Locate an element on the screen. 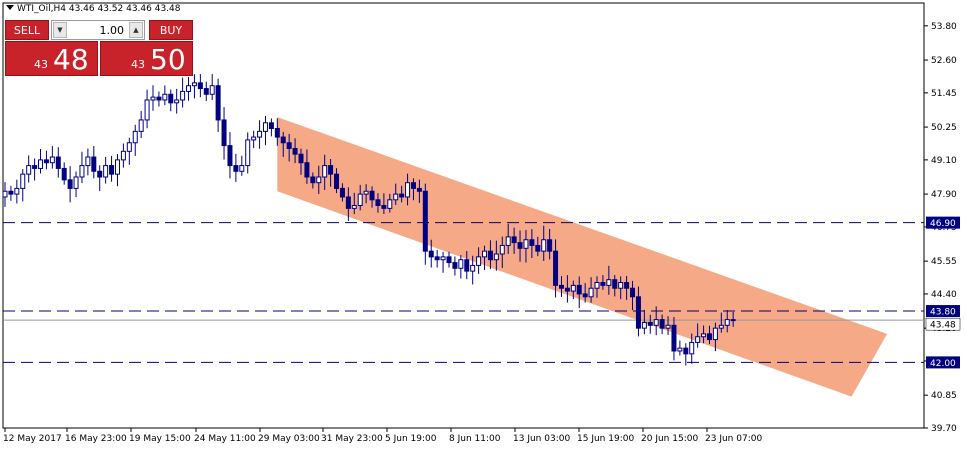  buy-price-button: 43 50 is located at coordinates (146, 58).